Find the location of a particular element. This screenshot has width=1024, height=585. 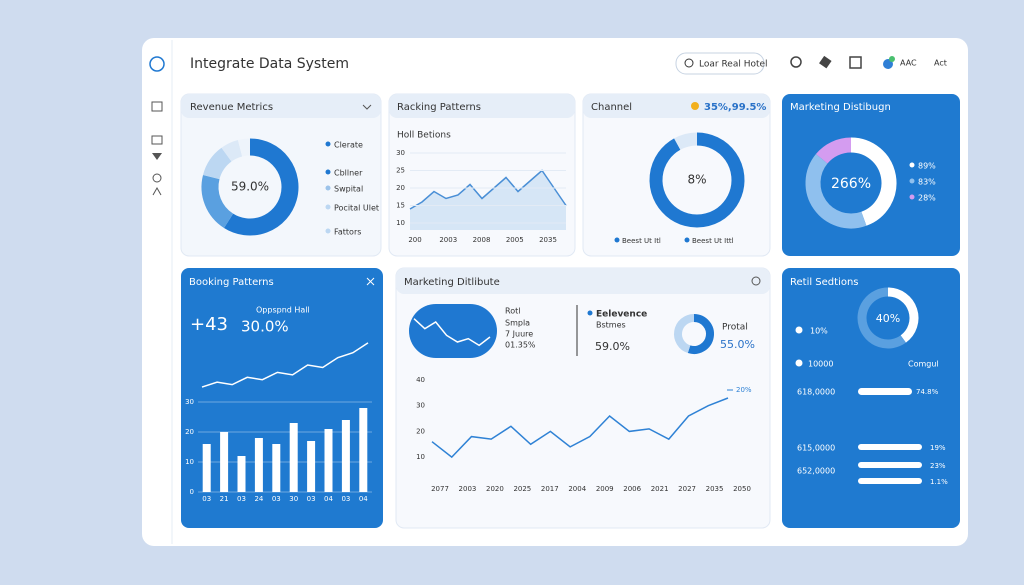

badge: 35%,99.5% is located at coordinates (735, 107).